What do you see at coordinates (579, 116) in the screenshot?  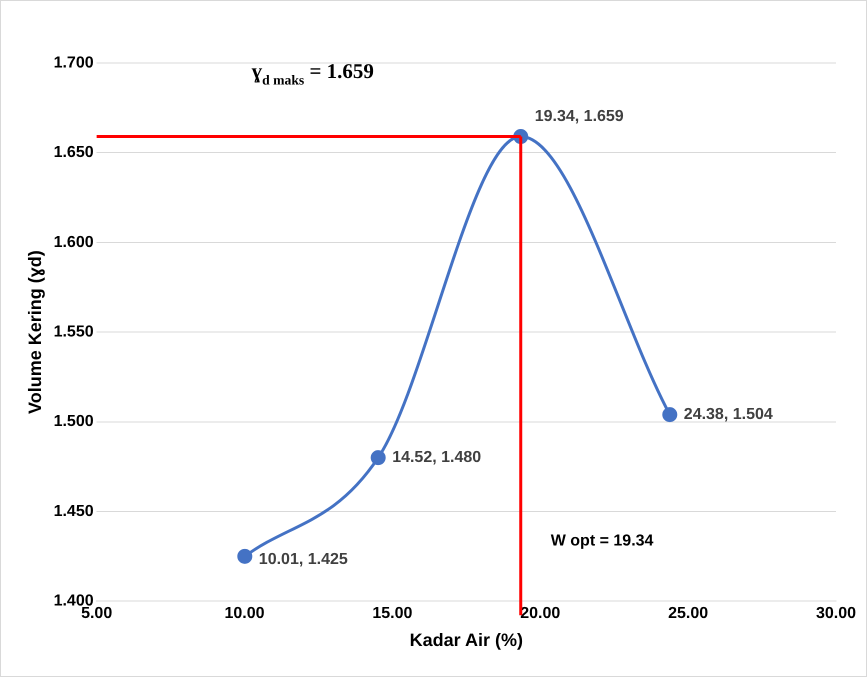 I see `data-label: 19.34, 1.659` at bounding box center [579, 116].